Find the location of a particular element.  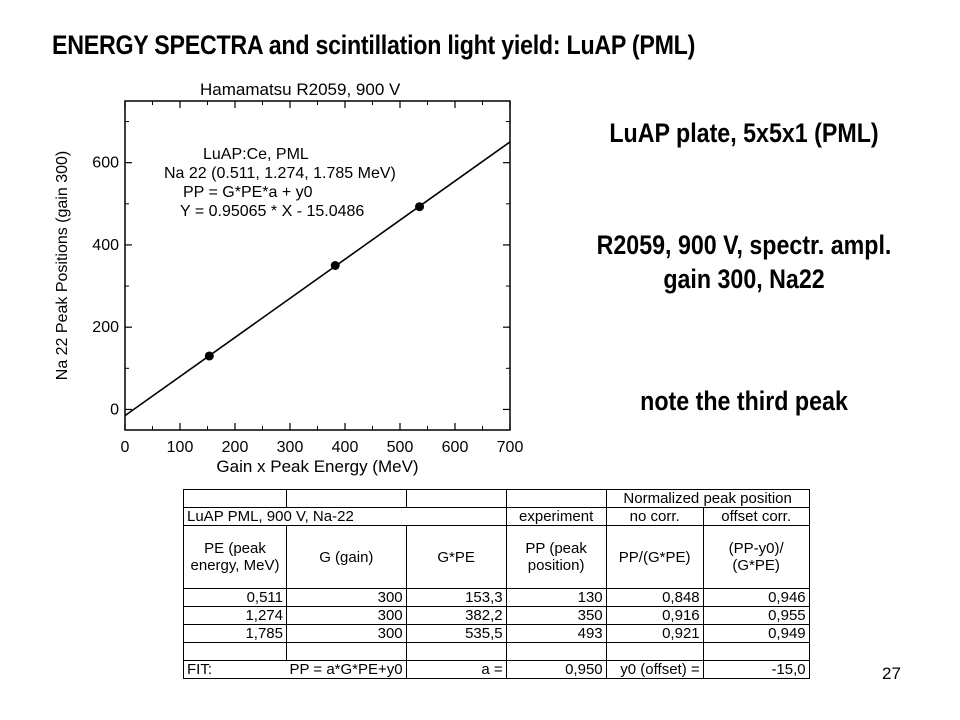

chart-title: Hamamatsu R2059, 900 V is located at coordinates (300, 89).